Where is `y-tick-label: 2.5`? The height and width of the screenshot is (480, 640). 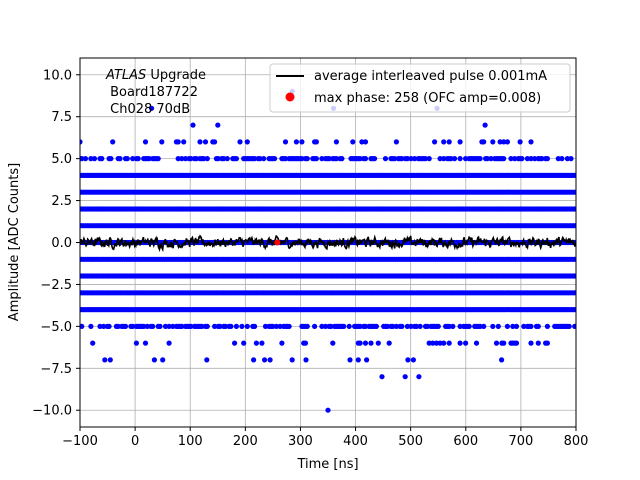 y-tick-label: 2.5 is located at coordinates (61, 201).